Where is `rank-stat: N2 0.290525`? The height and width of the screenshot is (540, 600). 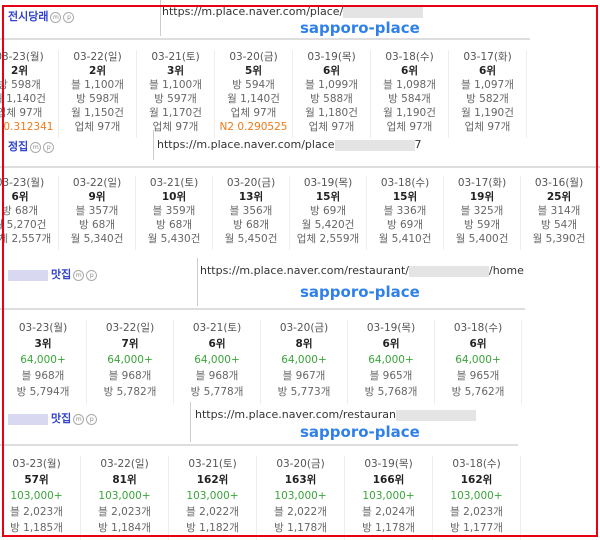
rank-stat: N2 0.290525 is located at coordinates (253, 127).